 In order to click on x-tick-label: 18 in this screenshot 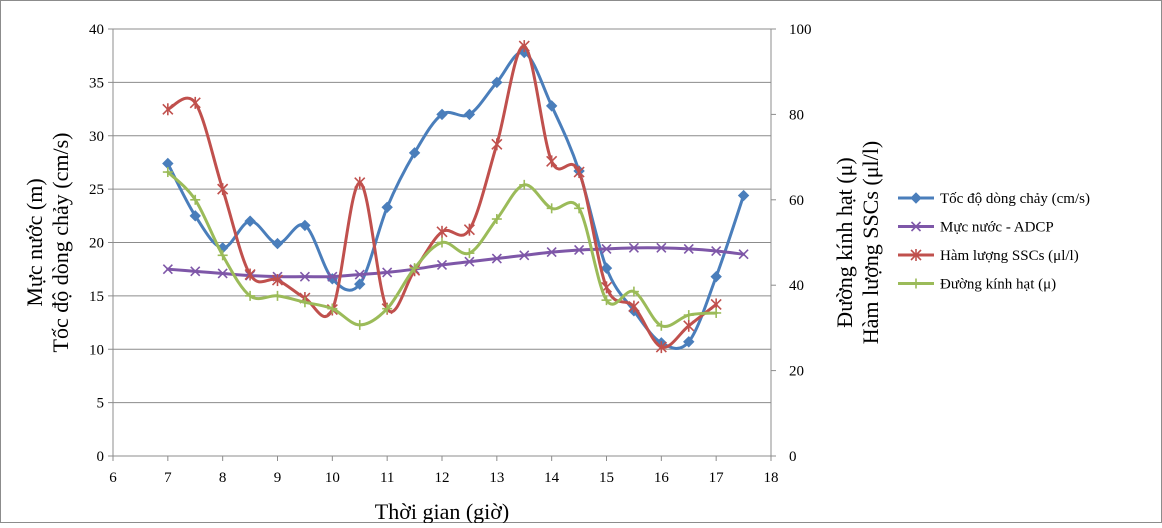, I will do `click(771, 478)`.